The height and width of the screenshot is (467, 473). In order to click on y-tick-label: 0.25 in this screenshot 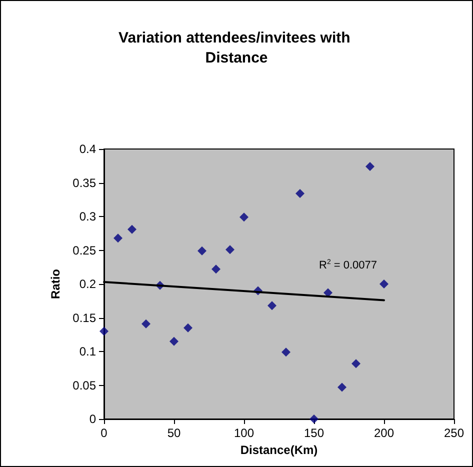, I will do `click(84, 250)`.